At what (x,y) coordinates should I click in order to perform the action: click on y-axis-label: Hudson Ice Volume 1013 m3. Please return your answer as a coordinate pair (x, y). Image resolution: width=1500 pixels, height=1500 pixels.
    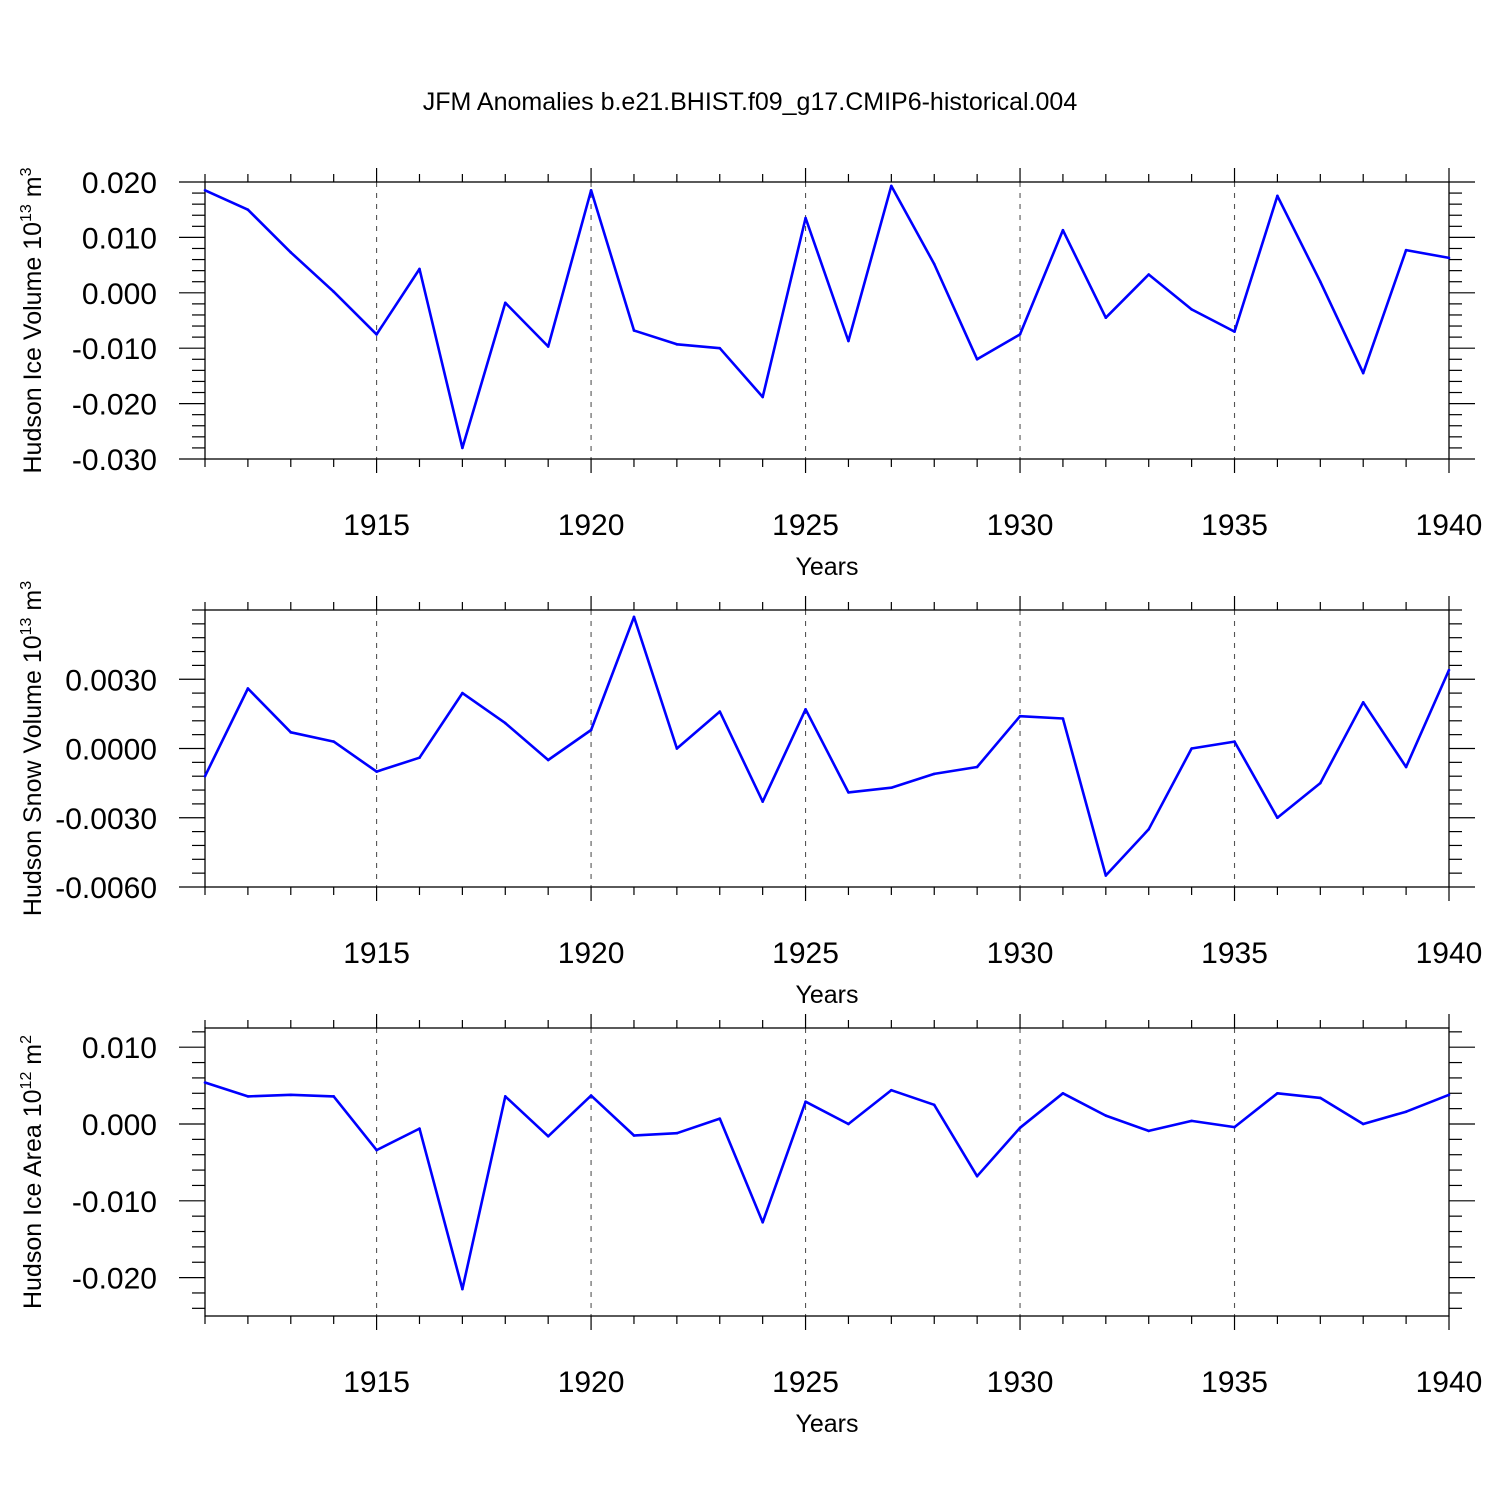
    Looking at the image, I should click on (32, 320).